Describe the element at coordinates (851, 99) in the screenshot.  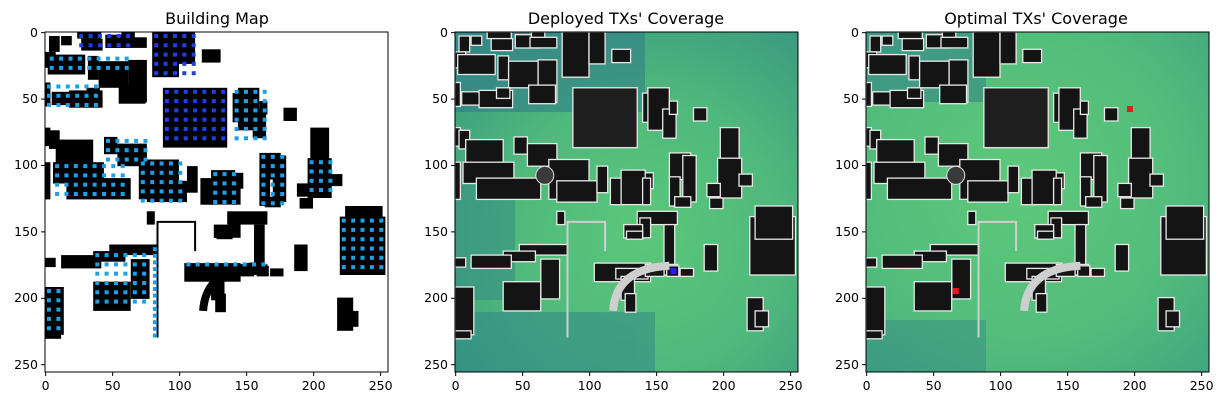
I see `y-tick-label: 50` at that location.